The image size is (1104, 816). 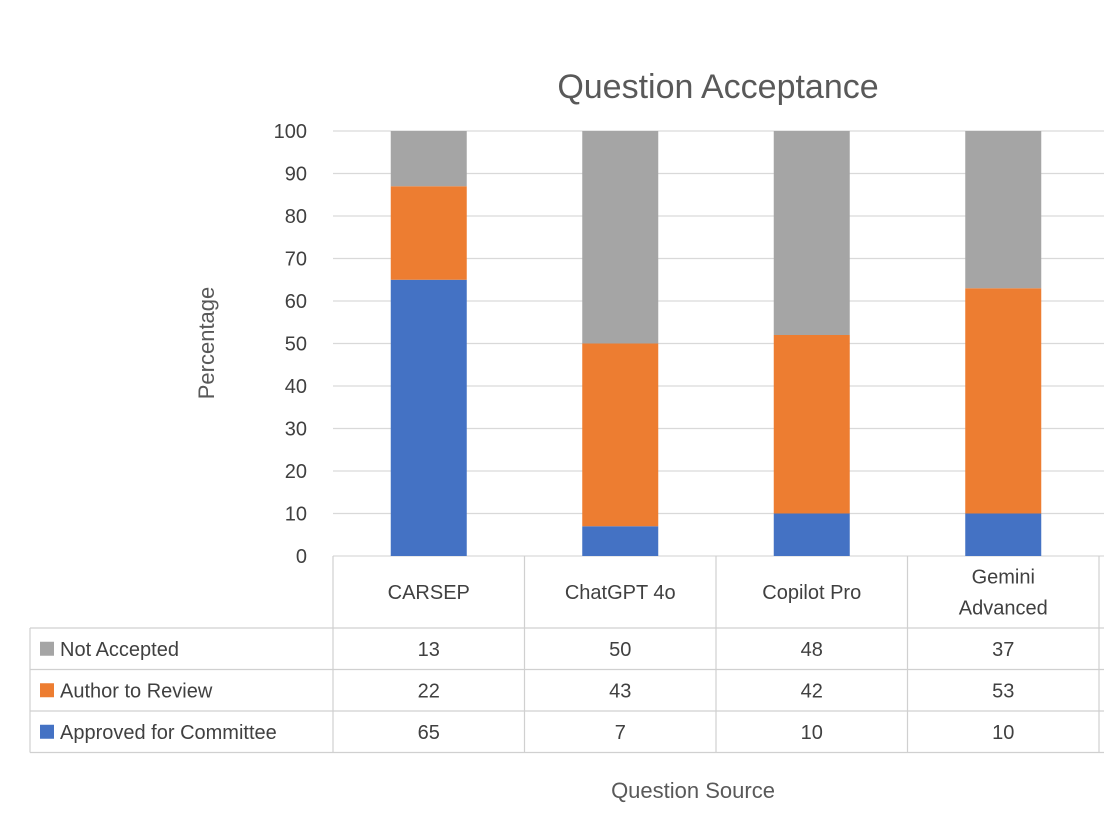 I want to click on data-label-author-to-review-copilot-pro: 42, so click(x=812, y=691).